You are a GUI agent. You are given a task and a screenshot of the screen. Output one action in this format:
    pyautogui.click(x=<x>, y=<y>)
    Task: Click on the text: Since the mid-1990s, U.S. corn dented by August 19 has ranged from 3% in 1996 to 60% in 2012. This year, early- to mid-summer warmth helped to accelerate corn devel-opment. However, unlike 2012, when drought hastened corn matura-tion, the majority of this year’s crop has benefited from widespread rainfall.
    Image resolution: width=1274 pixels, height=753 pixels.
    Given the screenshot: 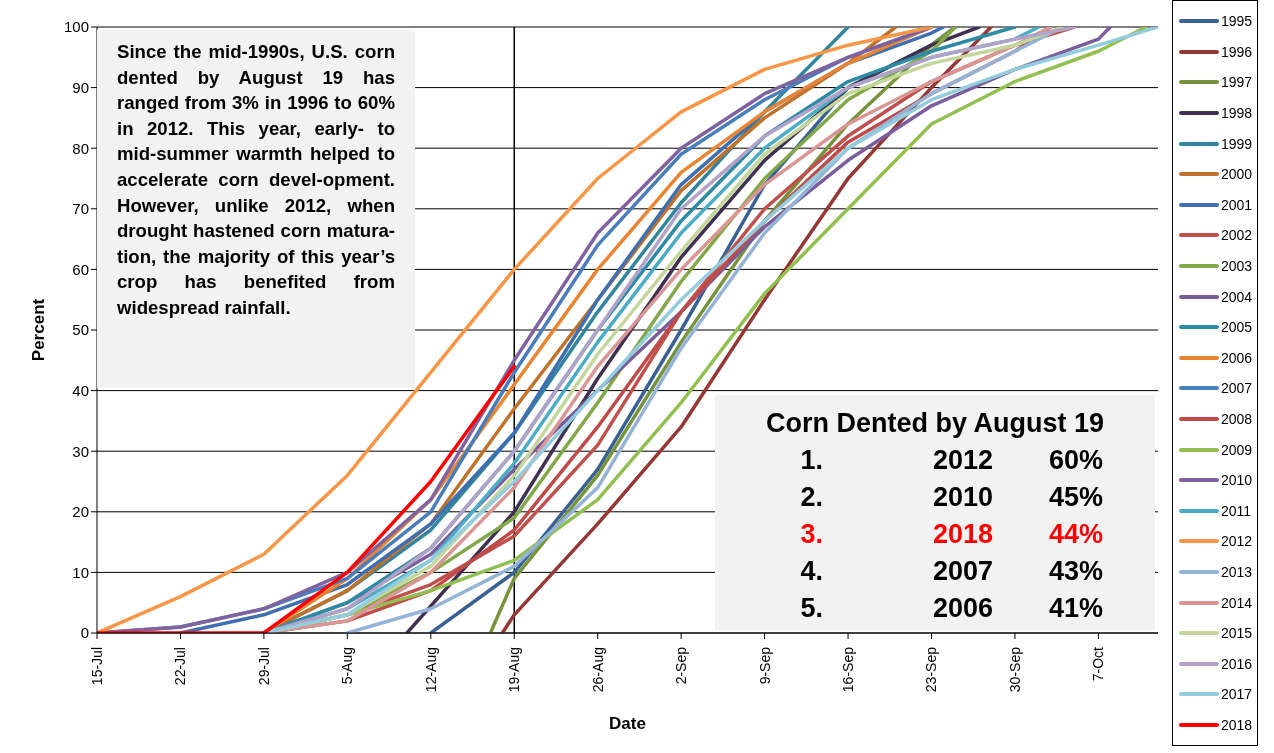 What is the action you would take?
    pyautogui.click(x=256, y=179)
    